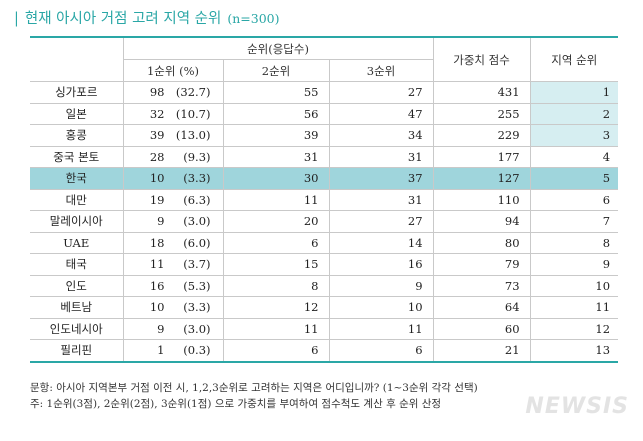 Image resolution: width=643 pixels, height=441 pixels. Describe the element at coordinates (157, 199) in the screenshot. I see `rank1-count: 19` at that location.